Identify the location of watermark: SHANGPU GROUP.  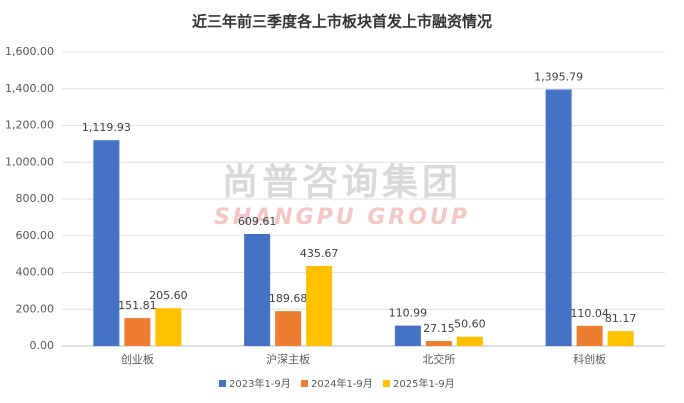
(342, 217).